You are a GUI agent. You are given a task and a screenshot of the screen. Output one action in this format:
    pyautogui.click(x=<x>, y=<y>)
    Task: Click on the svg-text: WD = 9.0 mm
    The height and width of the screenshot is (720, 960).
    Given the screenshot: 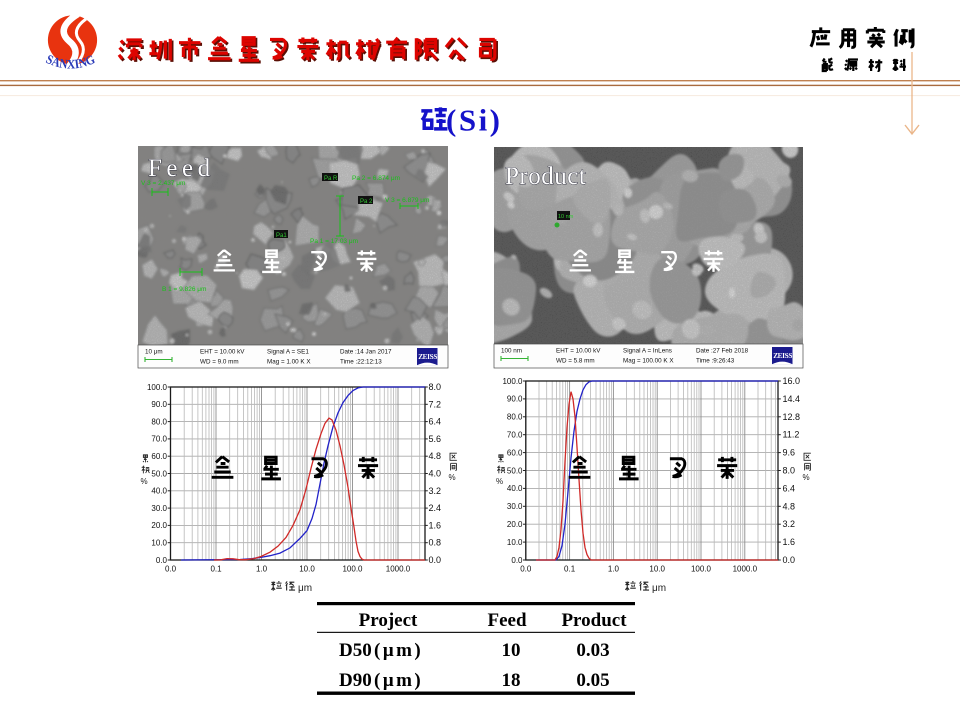 What is the action you would take?
    pyautogui.click(x=219, y=362)
    